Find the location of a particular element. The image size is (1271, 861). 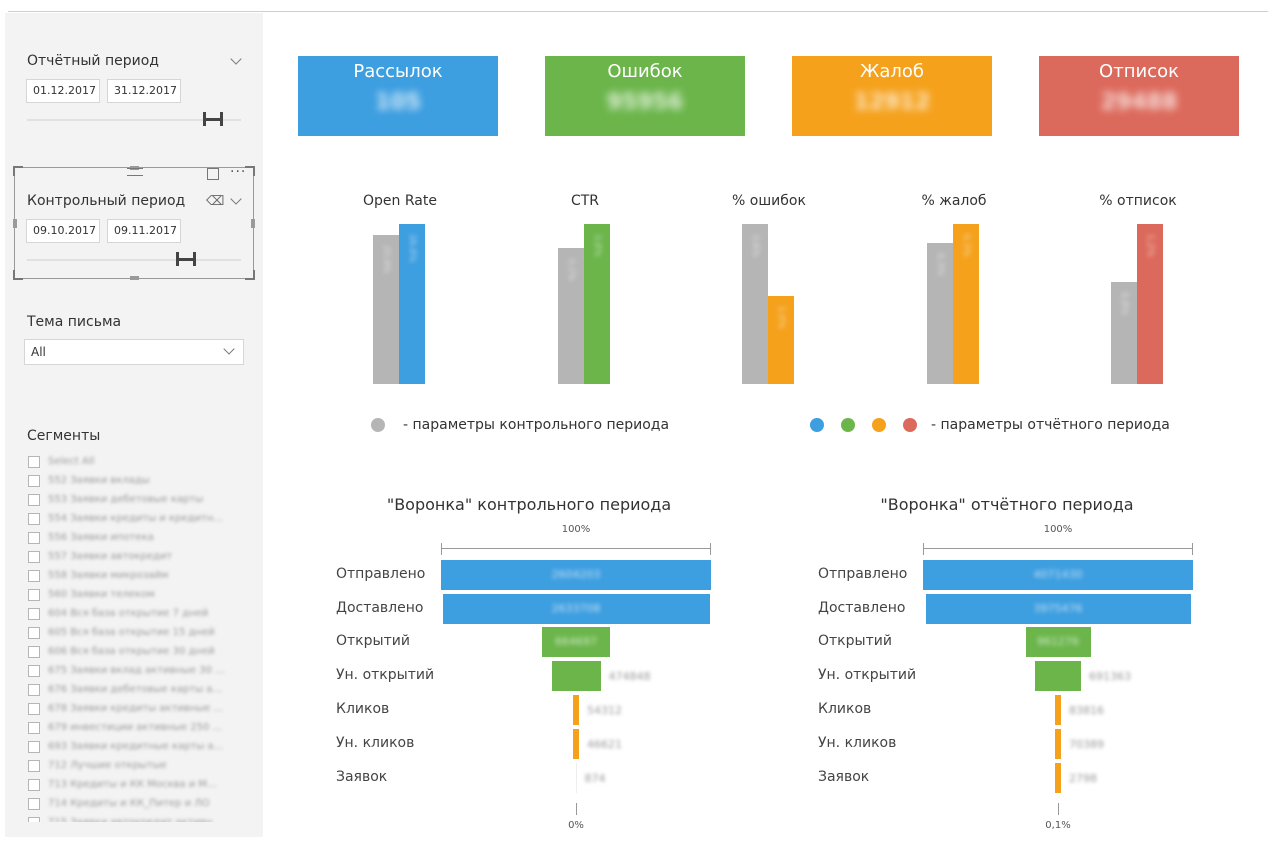

legend-control-text: - параметры контрольного периода is located at coordinates (536, 425).